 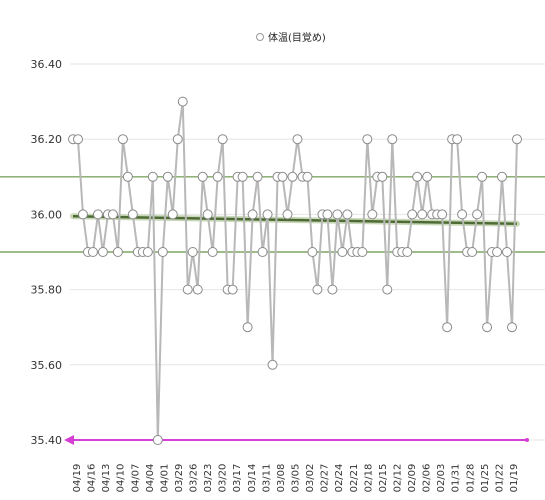 What do you see at coordinates (252, 478) in the screenshot?
I see `x-tick-label: 03/14` at bounding box center [252, 478].